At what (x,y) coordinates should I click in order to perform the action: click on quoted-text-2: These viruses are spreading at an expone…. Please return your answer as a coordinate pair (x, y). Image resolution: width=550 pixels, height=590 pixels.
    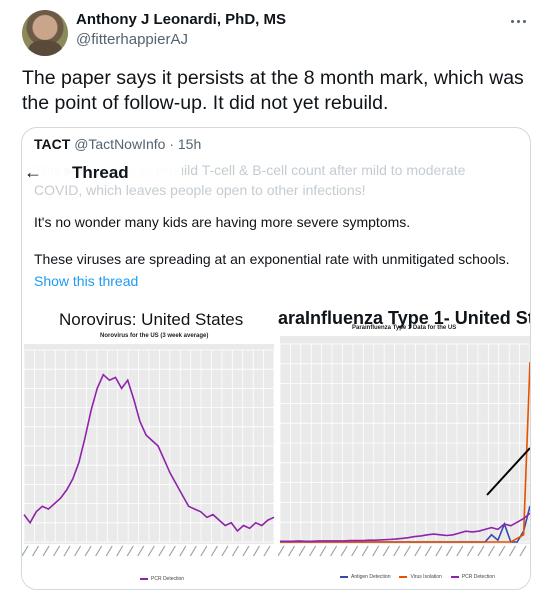
    Looking at the image, I should click on (272, 259).